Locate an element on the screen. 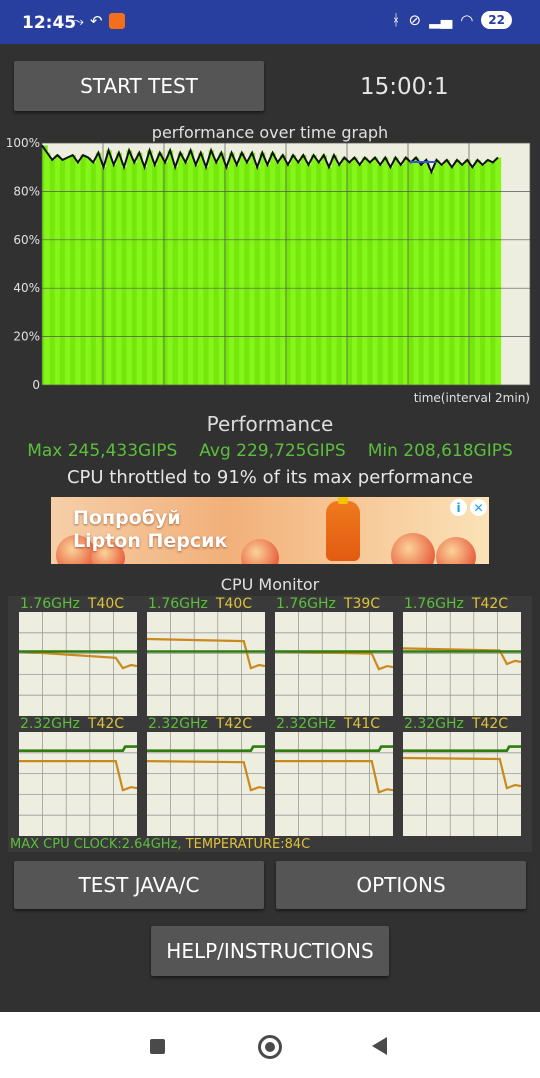  core-temperature: T40C is located at coordinates (234, 604).